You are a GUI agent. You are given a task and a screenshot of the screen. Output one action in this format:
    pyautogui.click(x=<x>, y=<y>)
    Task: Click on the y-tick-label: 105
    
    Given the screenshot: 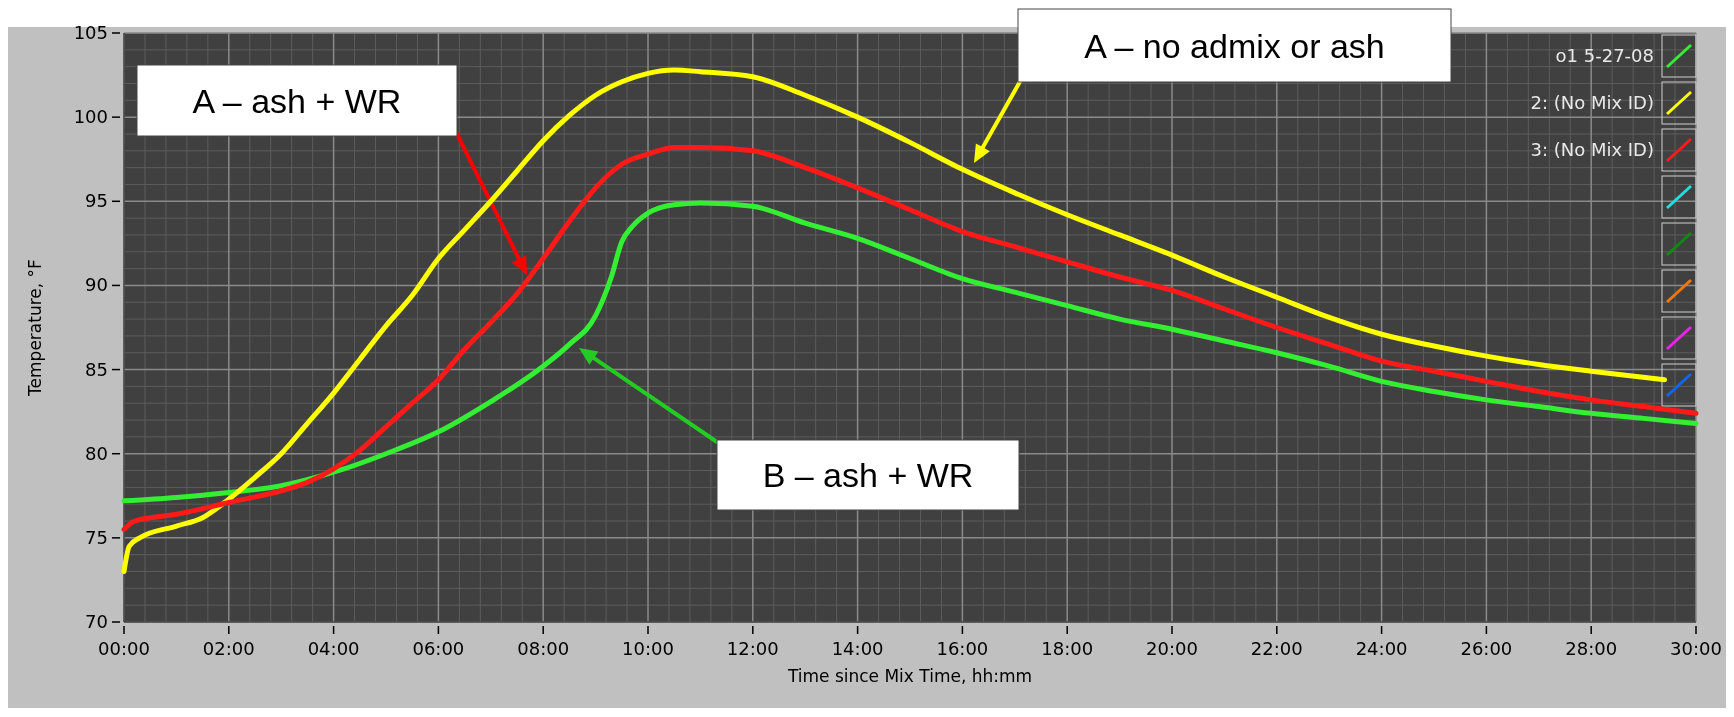 What is the action you would take?
    pyautogui.click(x=90, y=32)
    